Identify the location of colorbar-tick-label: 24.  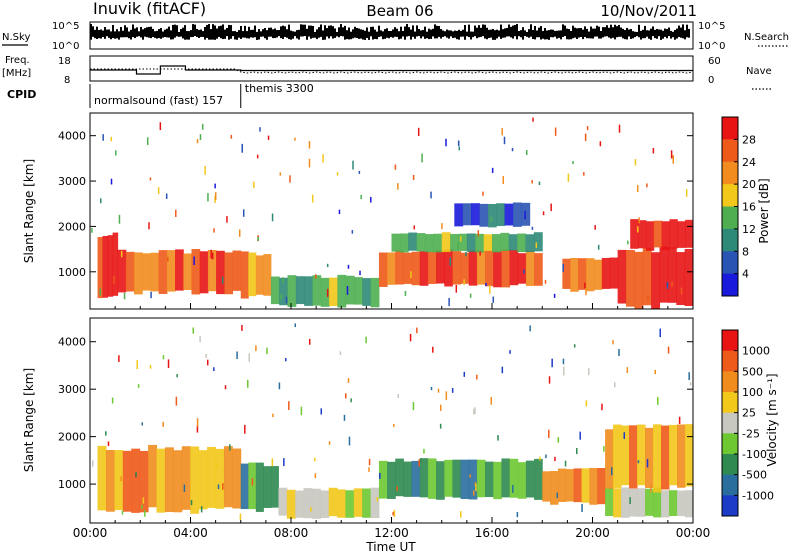
(749, 162).